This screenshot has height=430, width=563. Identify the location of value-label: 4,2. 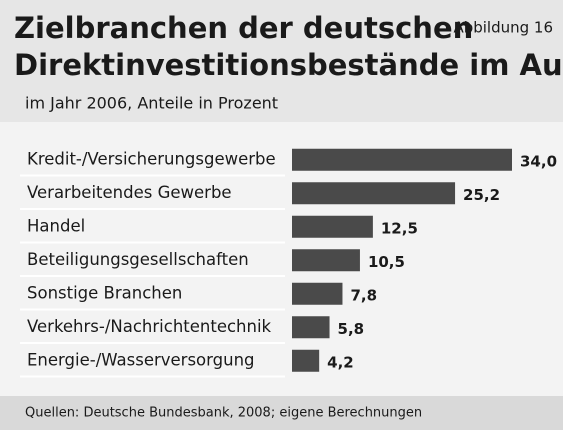
(340, 362).